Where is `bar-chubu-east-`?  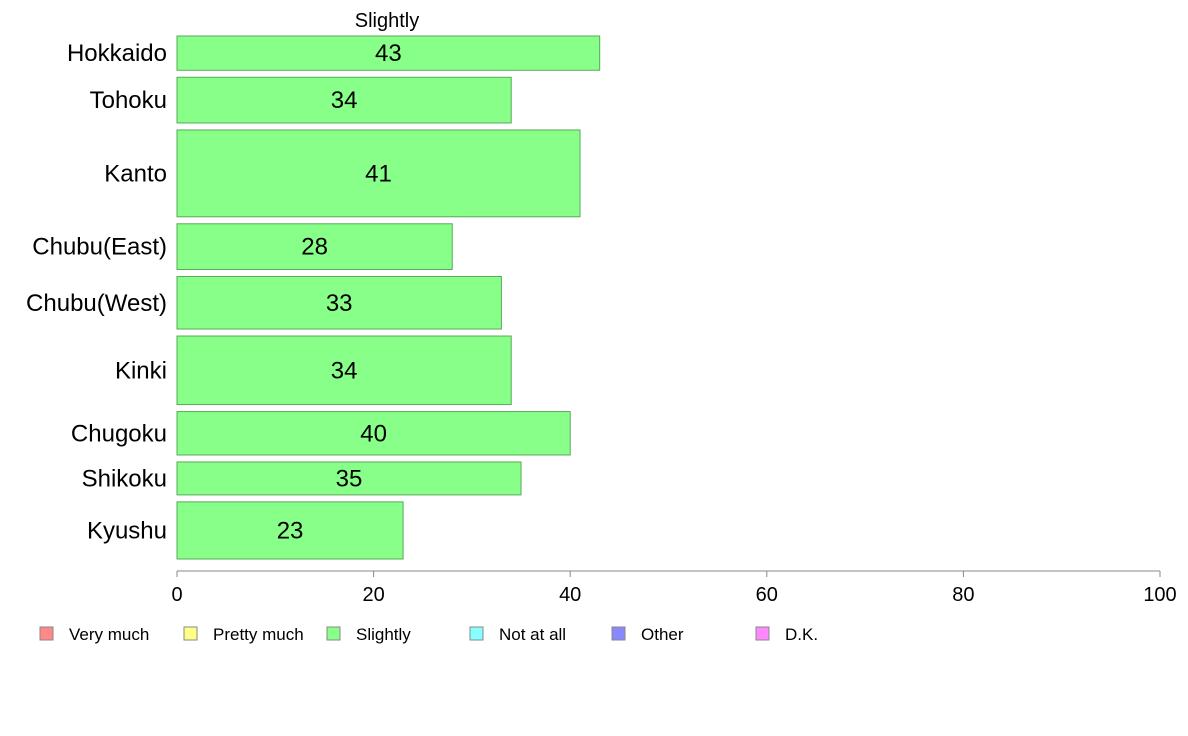 bar-chubu-east- is located at coordinates (314, 246).